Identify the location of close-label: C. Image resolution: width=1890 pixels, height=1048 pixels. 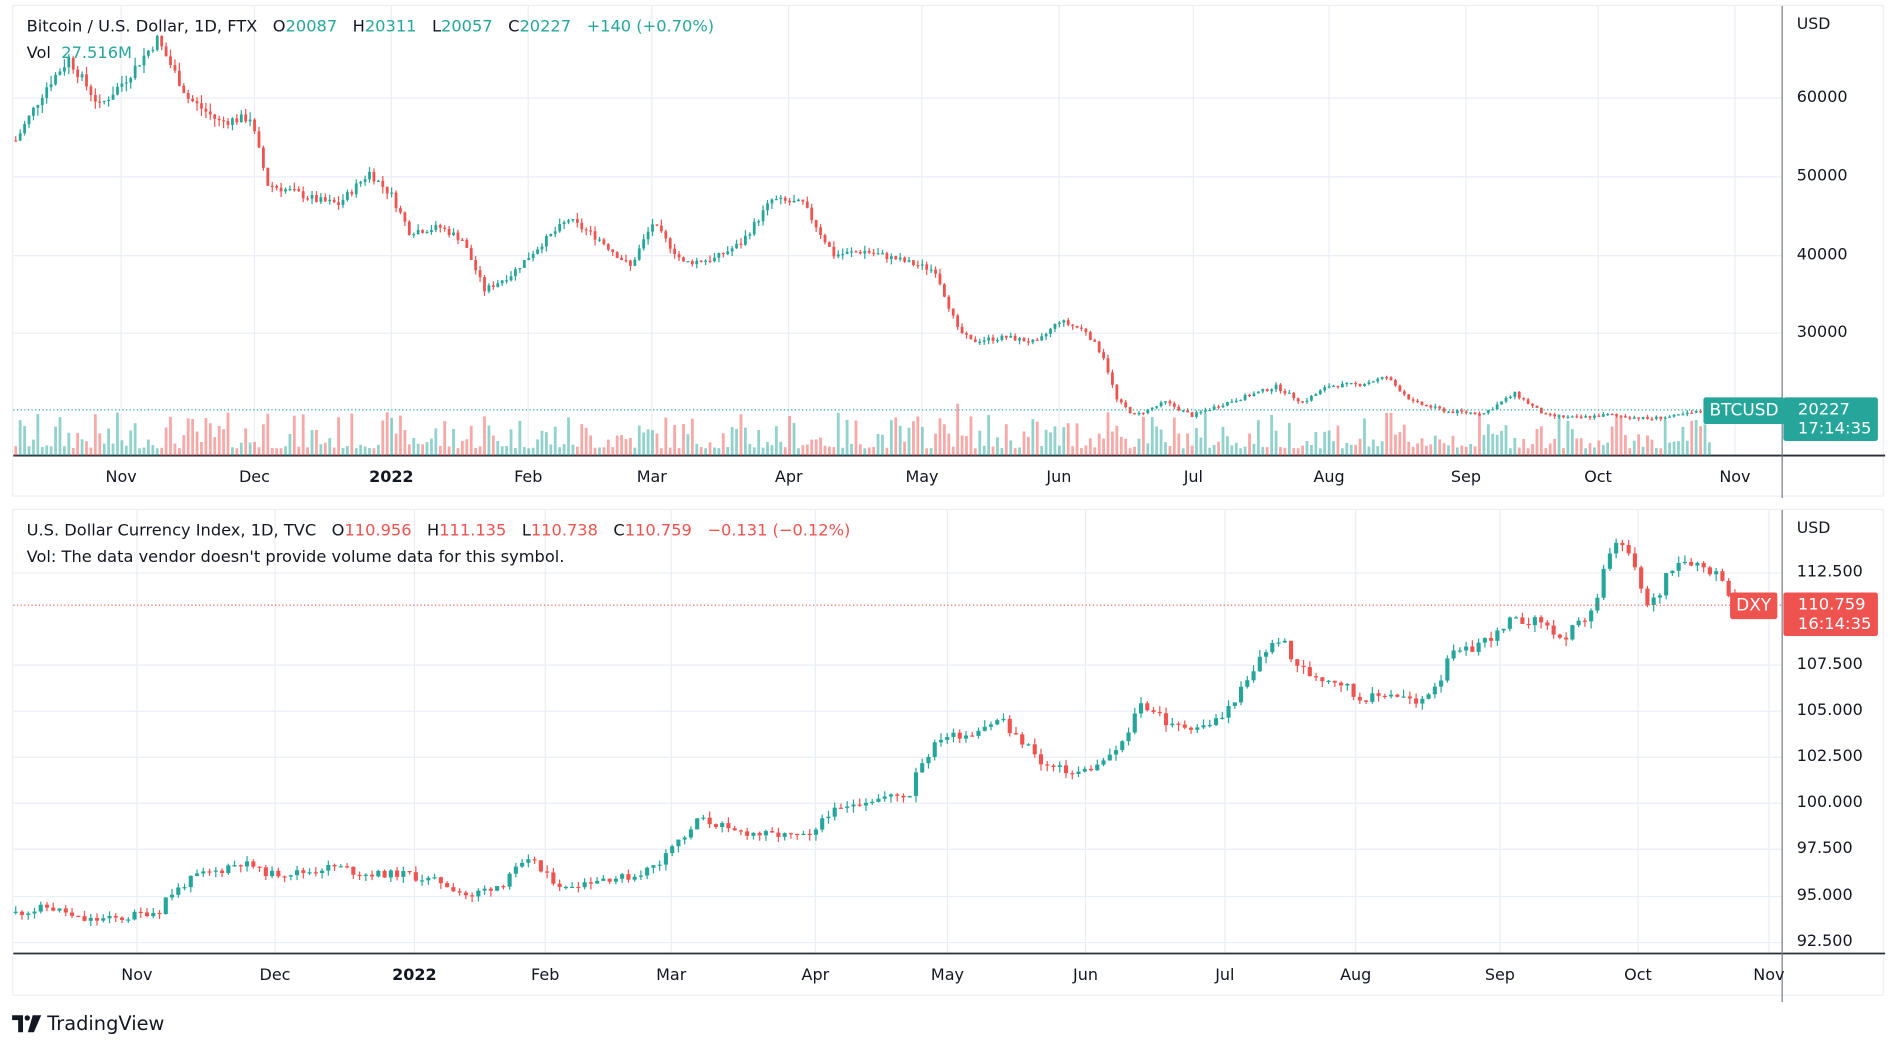
(619, 531).